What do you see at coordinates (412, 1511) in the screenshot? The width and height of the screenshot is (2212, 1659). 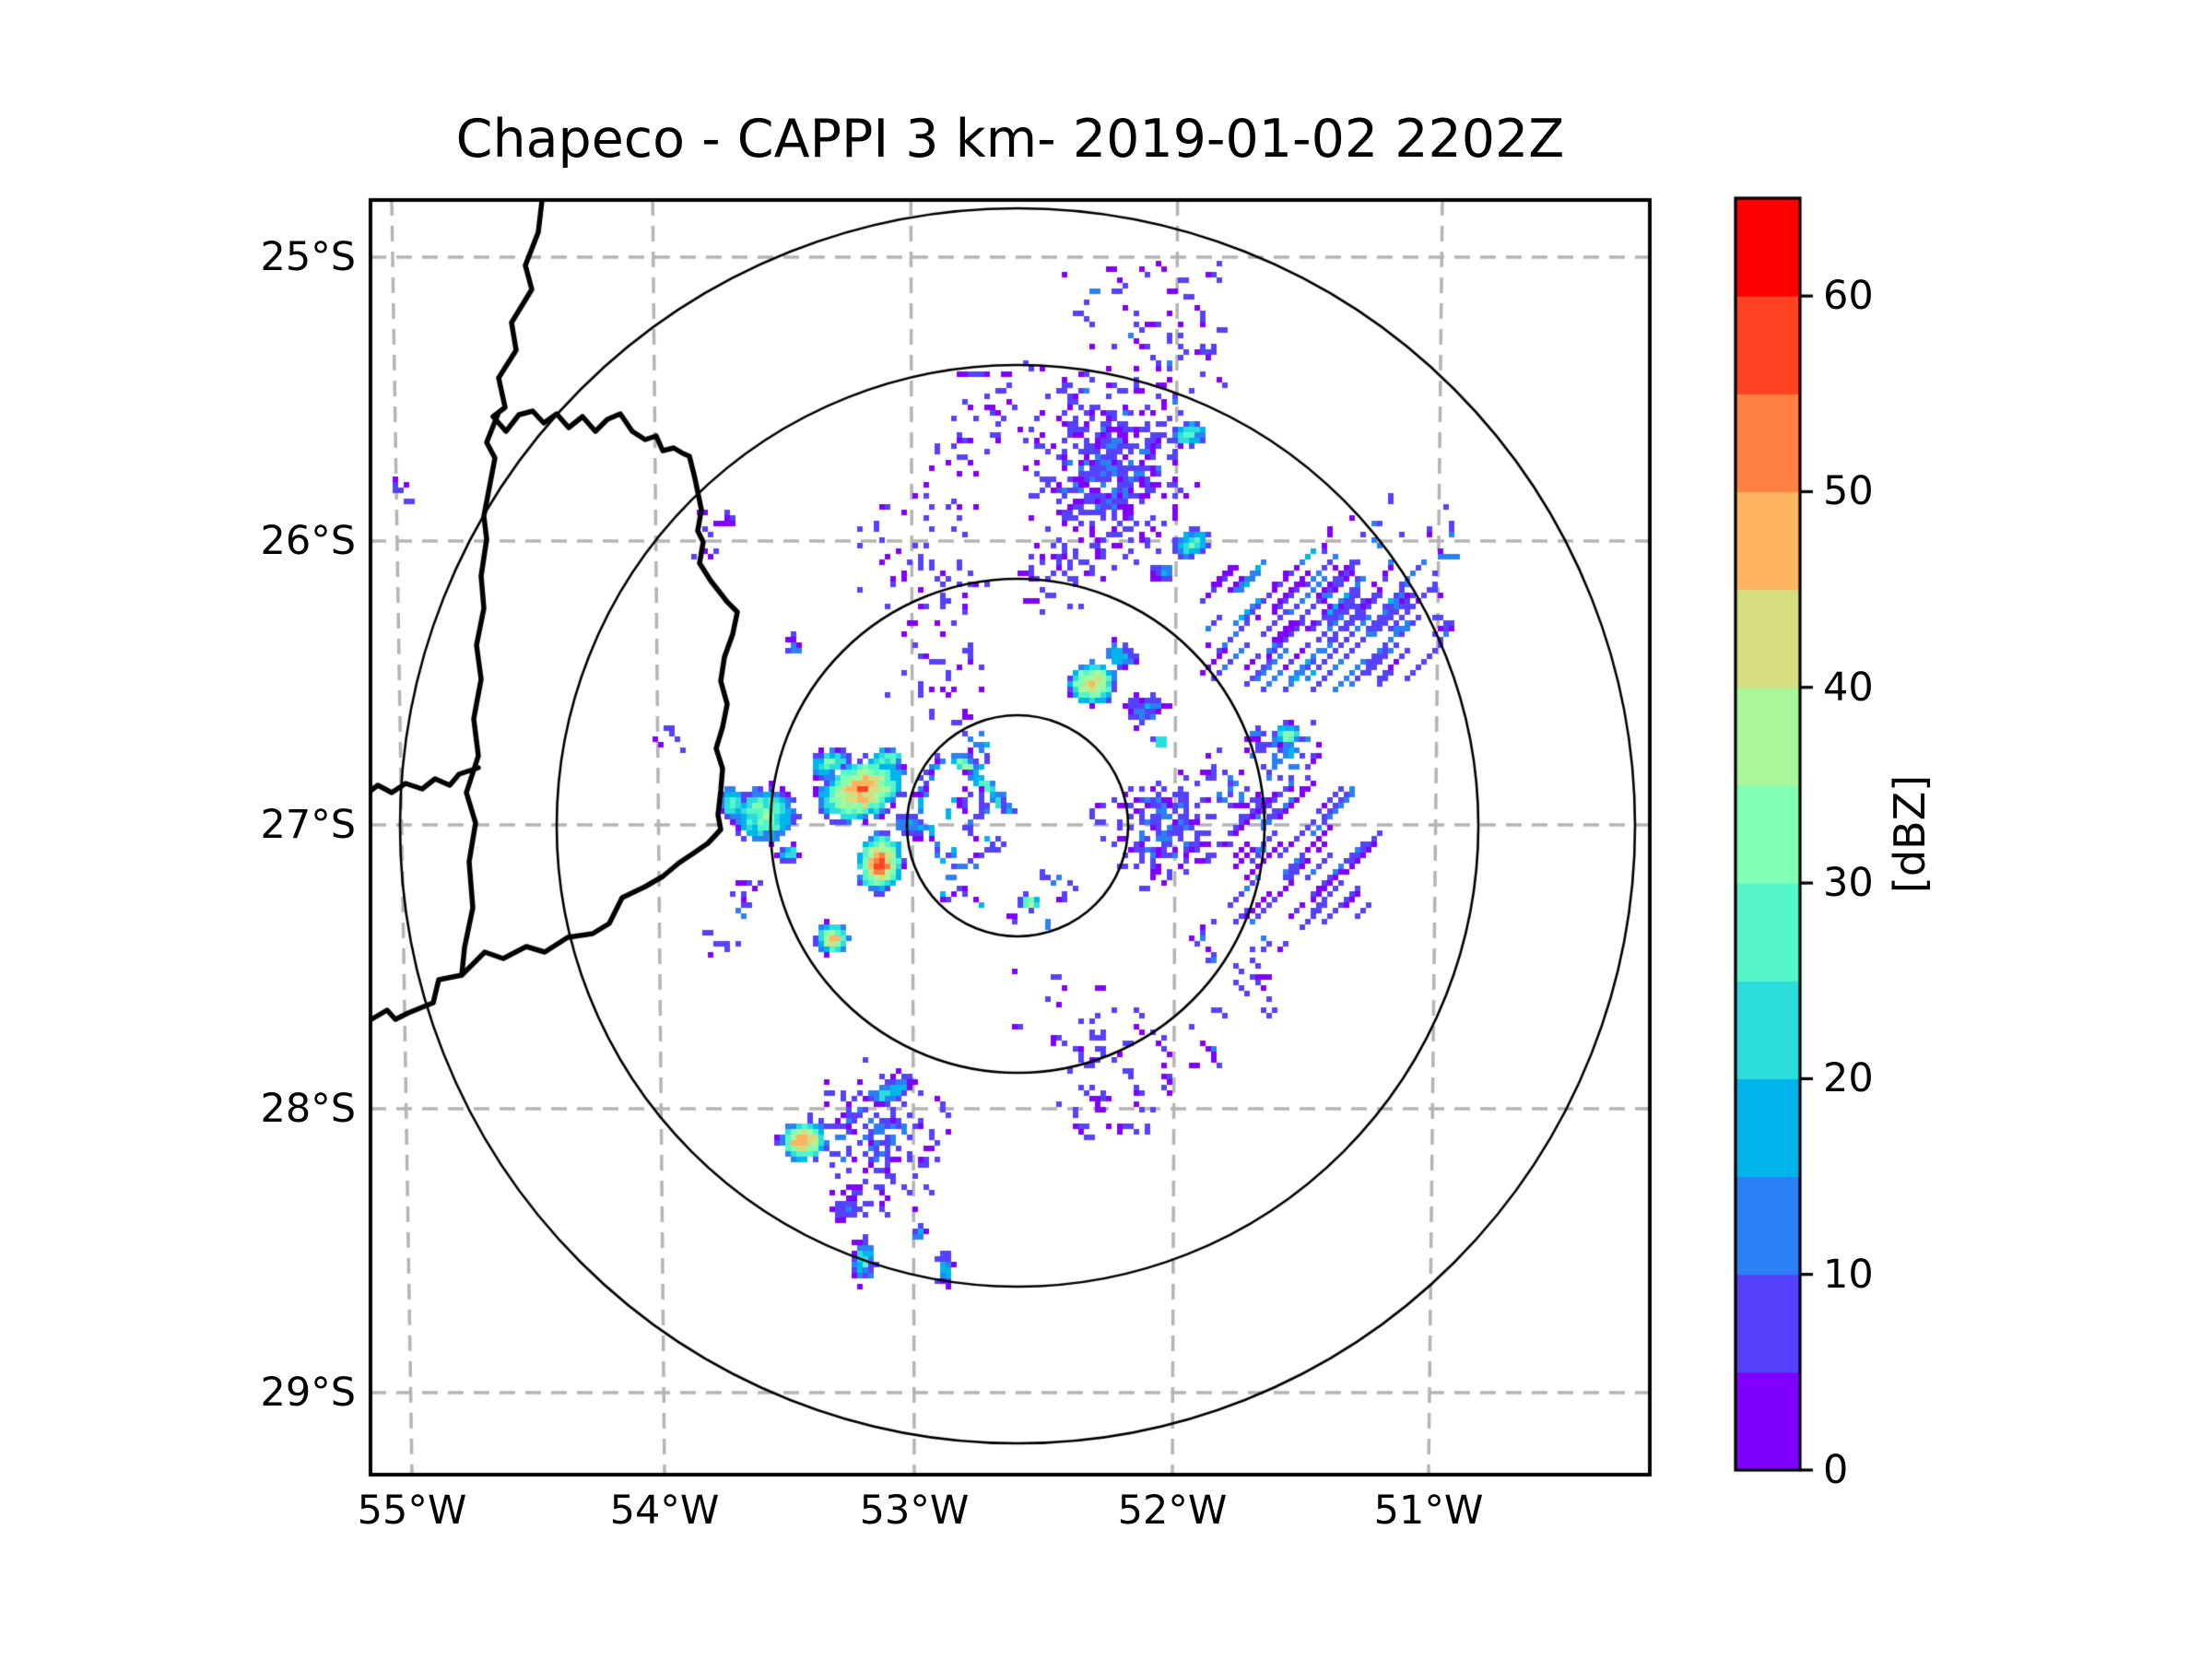 I see `x-tick-label: 55°W` at bounding box center [412, 1511].